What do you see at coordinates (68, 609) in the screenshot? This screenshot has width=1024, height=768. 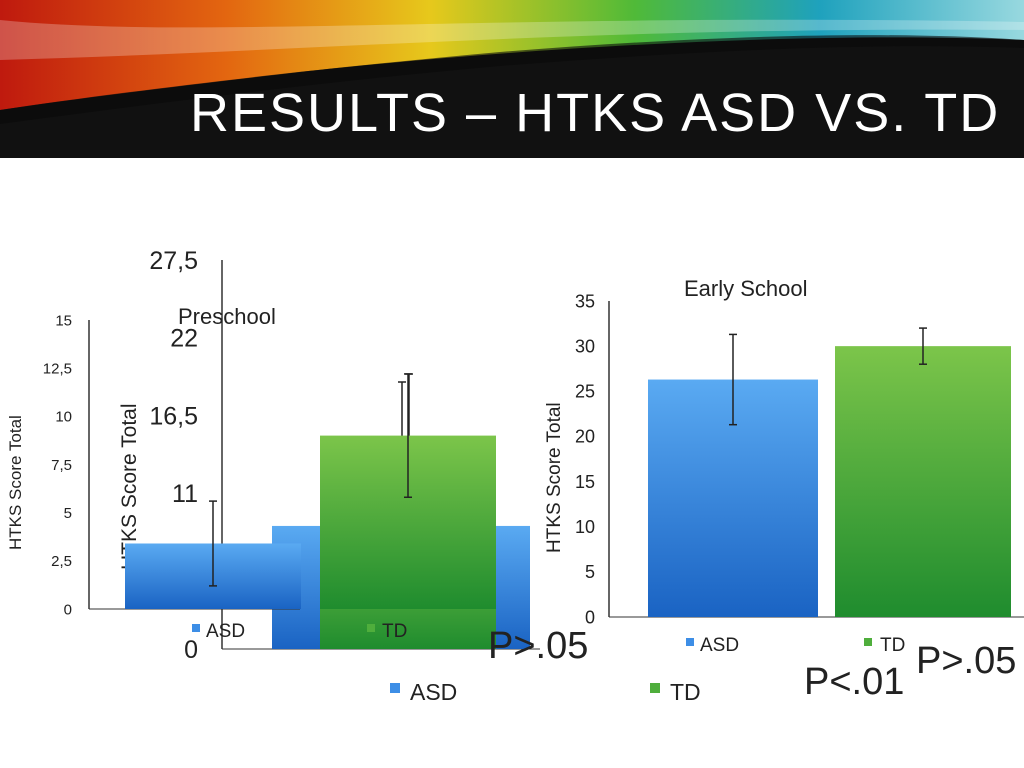 I see `c1-y-tick-label: 0` at bounding box center [68, 609].